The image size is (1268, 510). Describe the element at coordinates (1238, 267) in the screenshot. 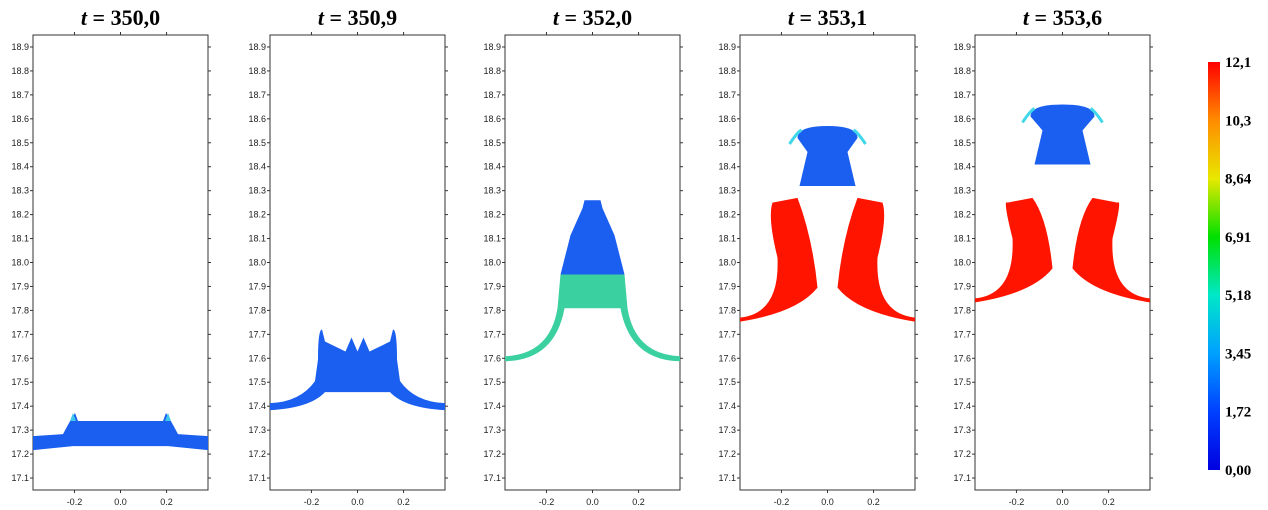

I see `colorbar-labels: 12,1 10,3 8,64 6,91 5,18 3,45 1,72 0,00` at that location.